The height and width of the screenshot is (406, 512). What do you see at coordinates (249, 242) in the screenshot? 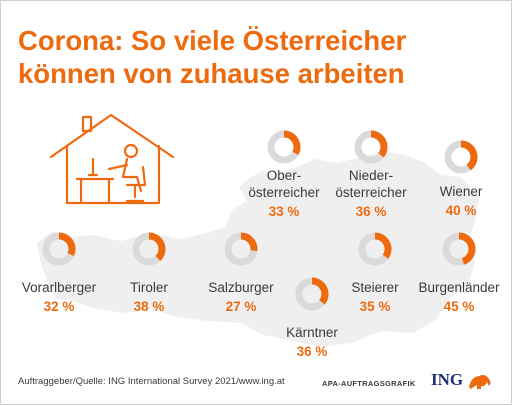
I see `donut-arc-salzburg` at bounding box center [249, 242].